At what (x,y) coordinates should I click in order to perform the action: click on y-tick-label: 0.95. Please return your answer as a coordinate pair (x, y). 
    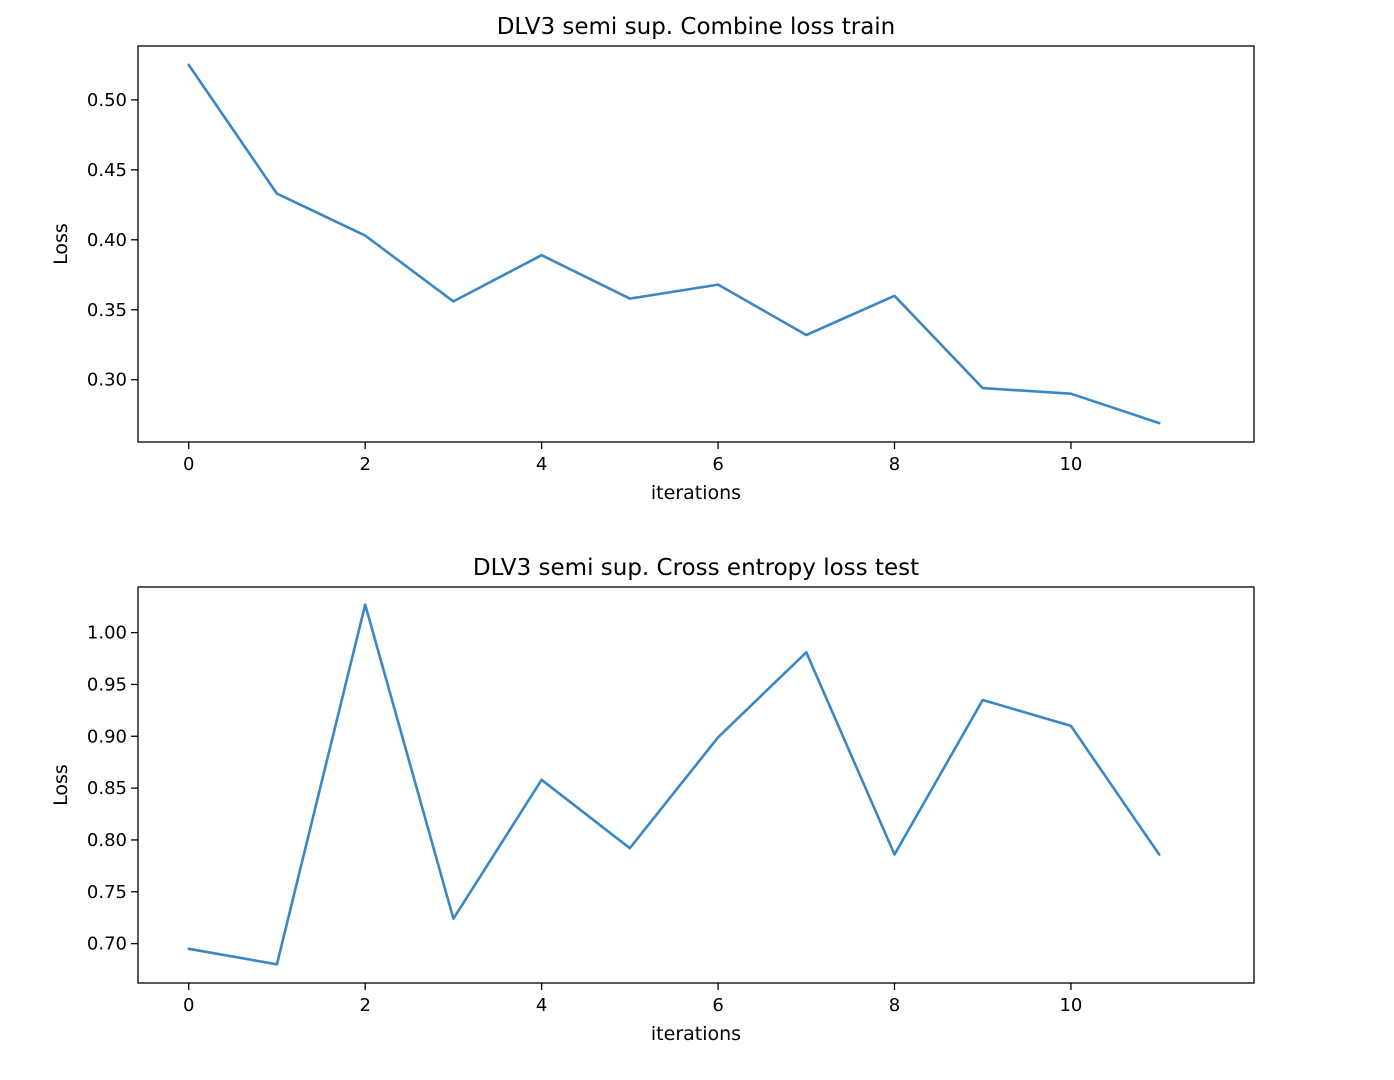
    Looking at the image, I should click on (107, 684).